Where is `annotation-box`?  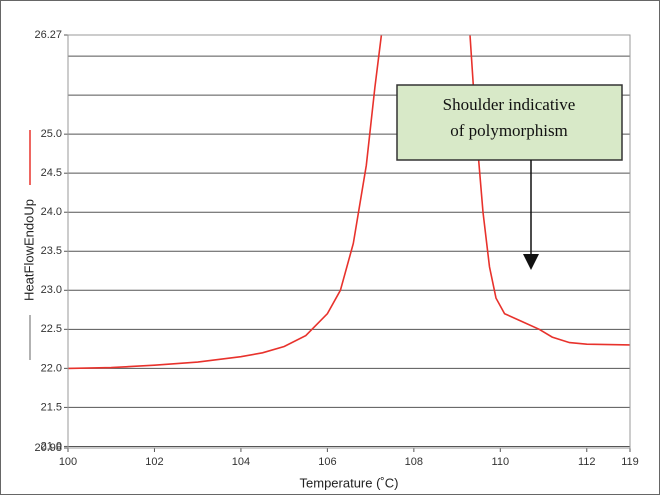
annotation-box is located at coordinates (509, 122).